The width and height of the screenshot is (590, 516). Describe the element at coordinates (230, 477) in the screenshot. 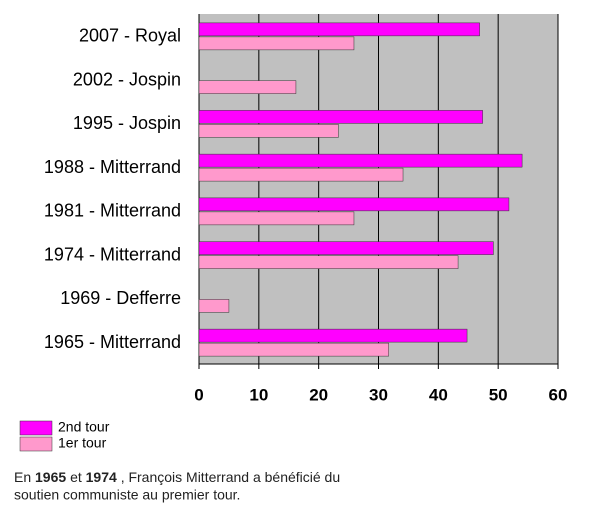

I see `note-text: , François Mitterrand a bénéficié du` at that location.